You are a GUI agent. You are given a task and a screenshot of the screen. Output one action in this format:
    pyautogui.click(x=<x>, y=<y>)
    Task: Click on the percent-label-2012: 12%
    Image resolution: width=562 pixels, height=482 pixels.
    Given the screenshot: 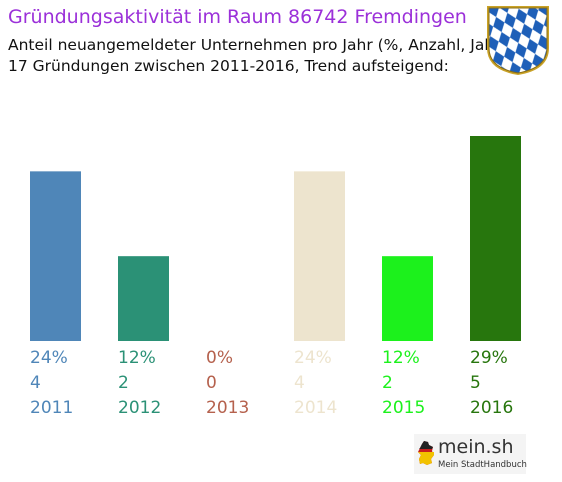 What is the action you would take?
    pyautogui.click(x=137, y=358)
    